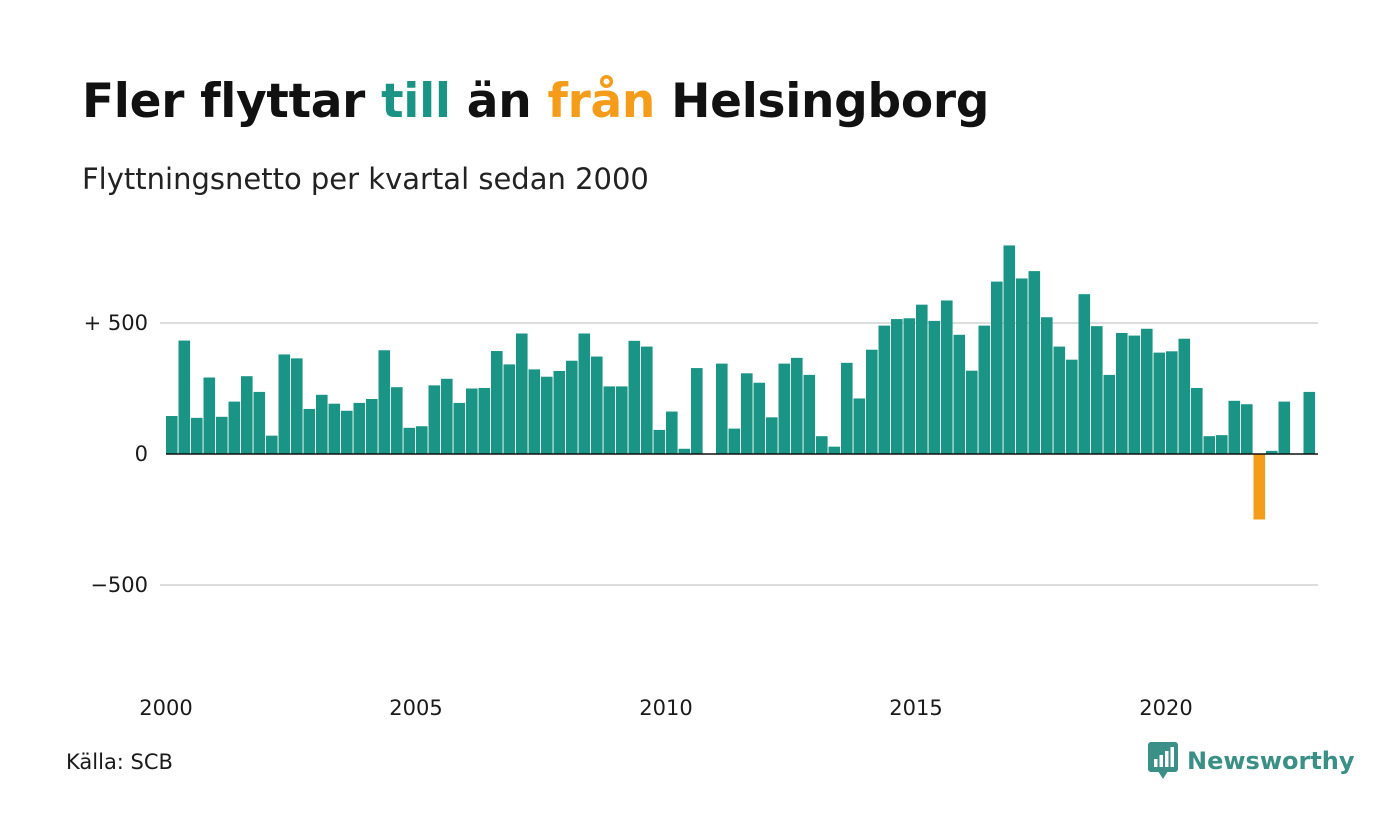 This screenshot has height=840, width=1400. Describe the element at coordinates (119, 585) in the screenshot. I see `y-tick-label-2: −500` at that location.